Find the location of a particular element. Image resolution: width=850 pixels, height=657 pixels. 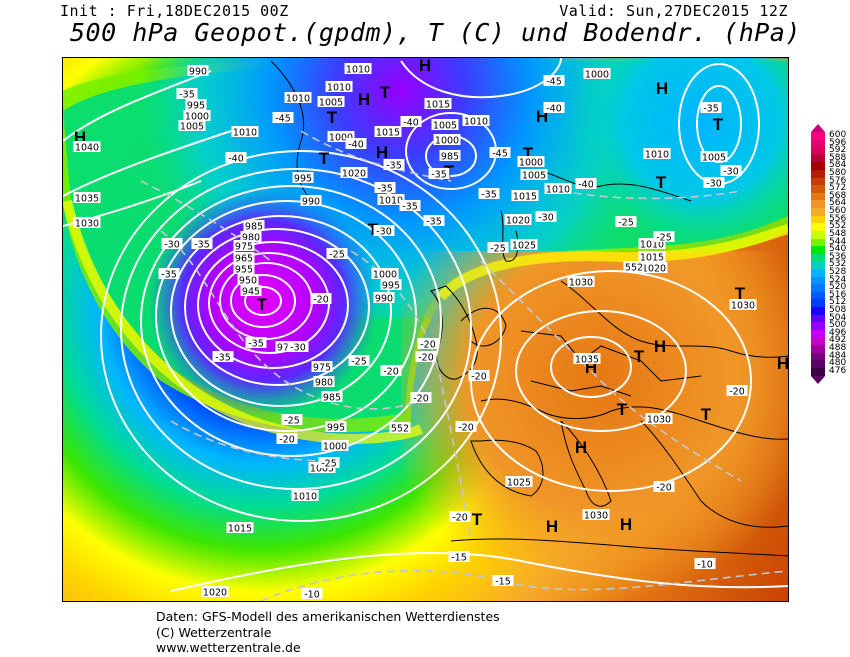

legend-entry: 484 is located at coordinates (829, 356).